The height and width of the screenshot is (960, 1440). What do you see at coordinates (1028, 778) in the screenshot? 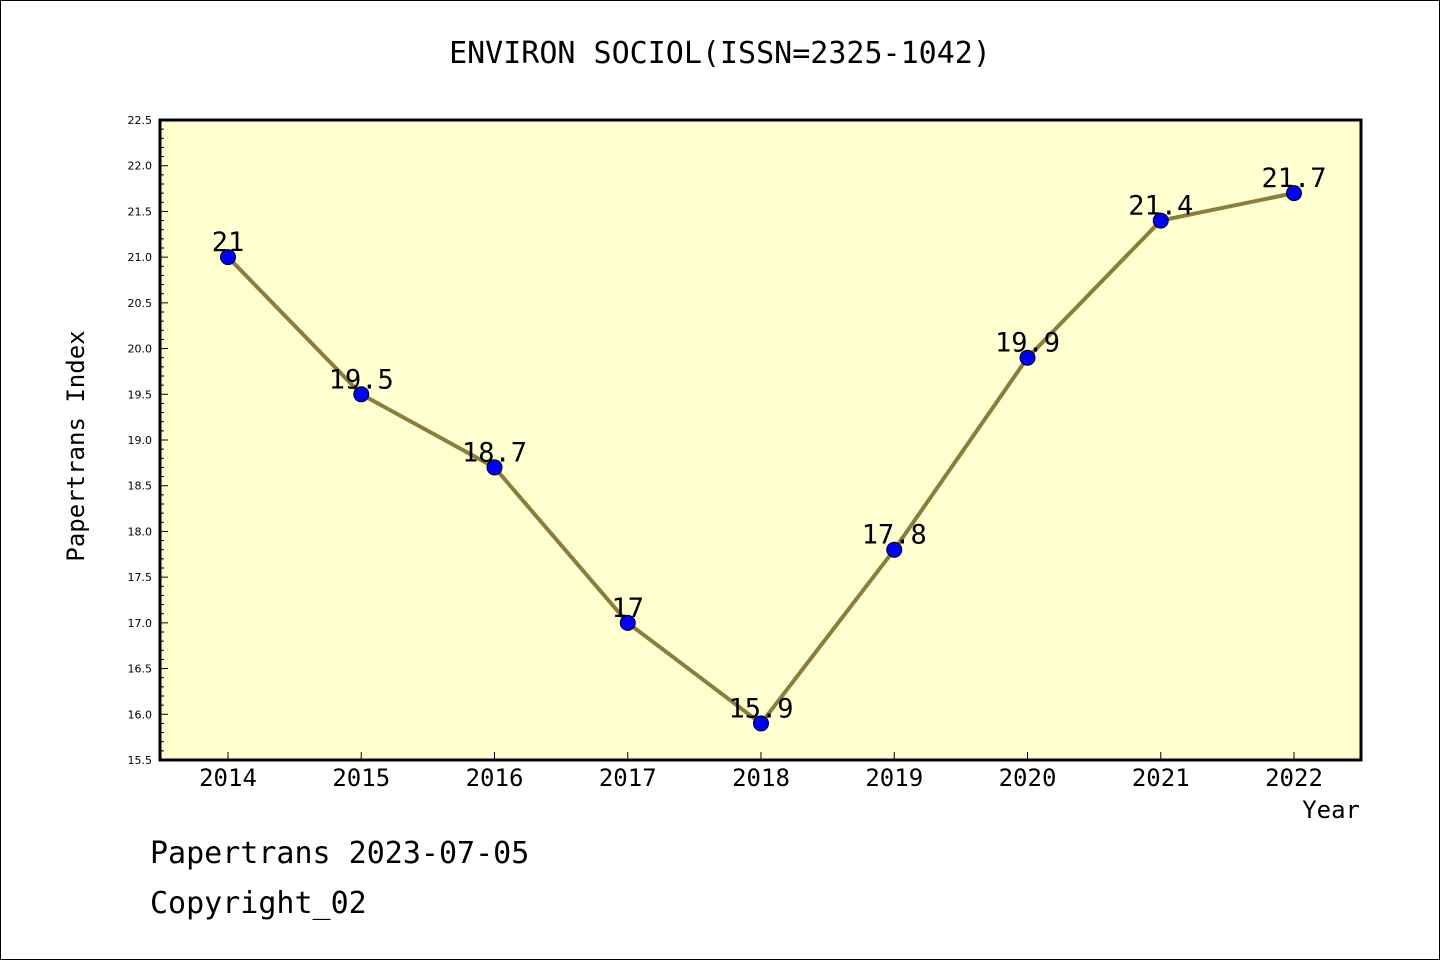
I see `x-tick-label: 2020` at bounding box center [1028, 778].